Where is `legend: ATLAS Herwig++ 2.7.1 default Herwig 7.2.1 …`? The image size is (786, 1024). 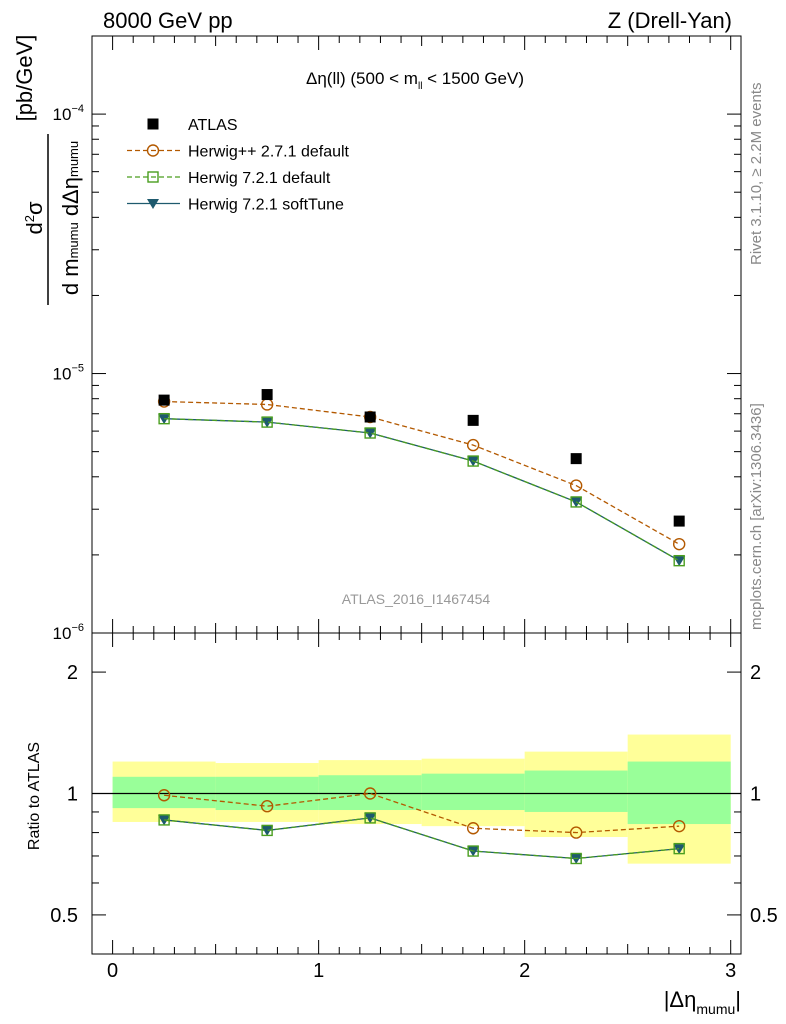 legend: ATLAS Herwig++ 2.7.1 default Herwig 7.2.1 … is located at coordinates (238, 165).